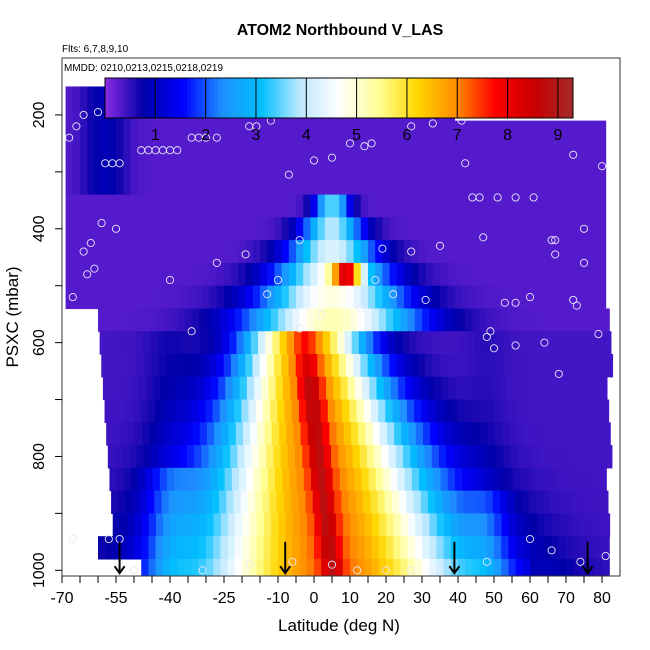 The height and width of the screenshot is (650, 650). Describe the element at coordinates (39, 342) in the screenshot. I see `y-tick-label: 600` at that location.